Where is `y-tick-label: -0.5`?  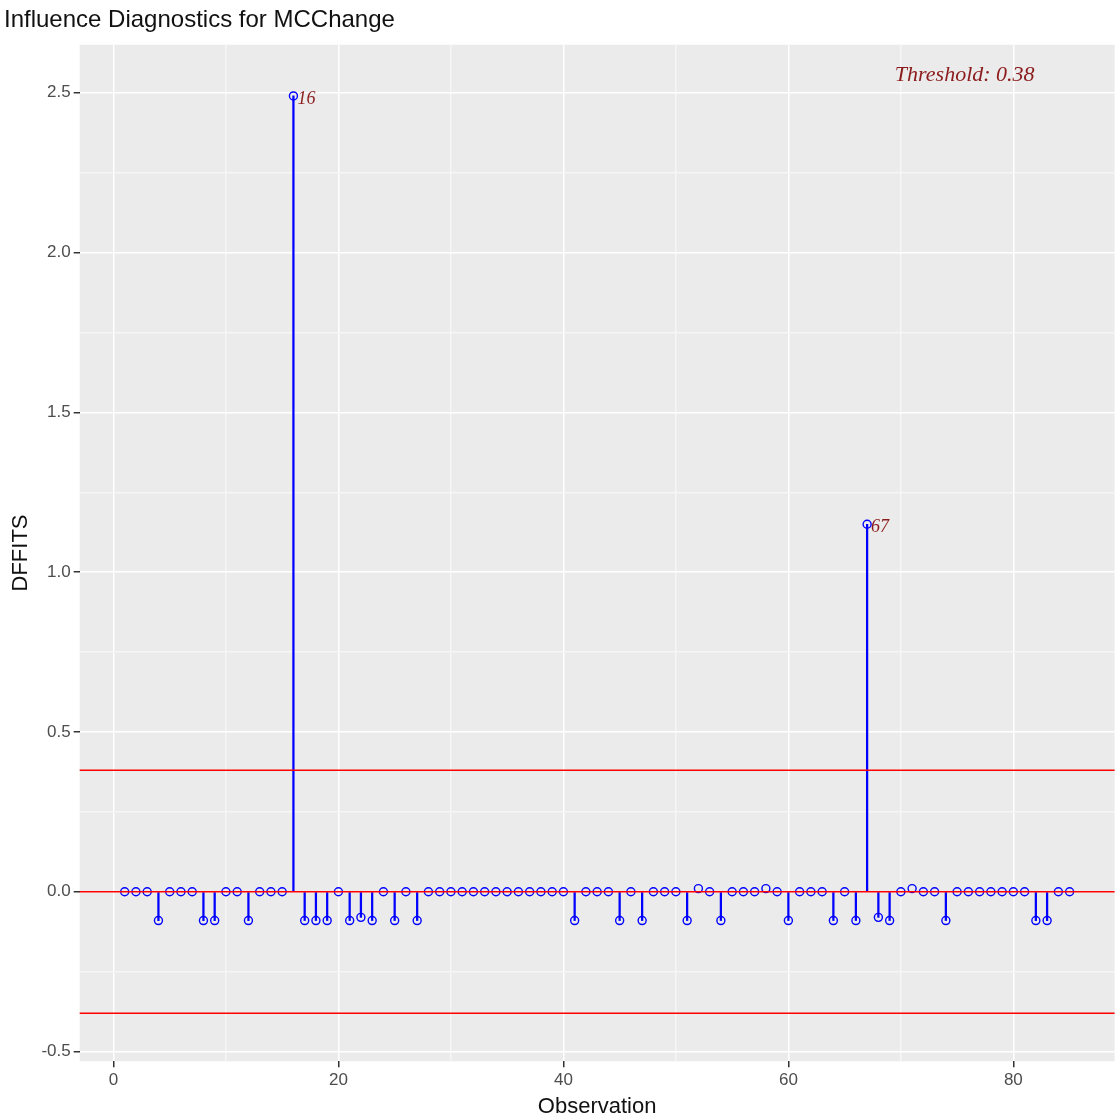
y-tick-label: -0.5 is located at coordinates (56, 1051).